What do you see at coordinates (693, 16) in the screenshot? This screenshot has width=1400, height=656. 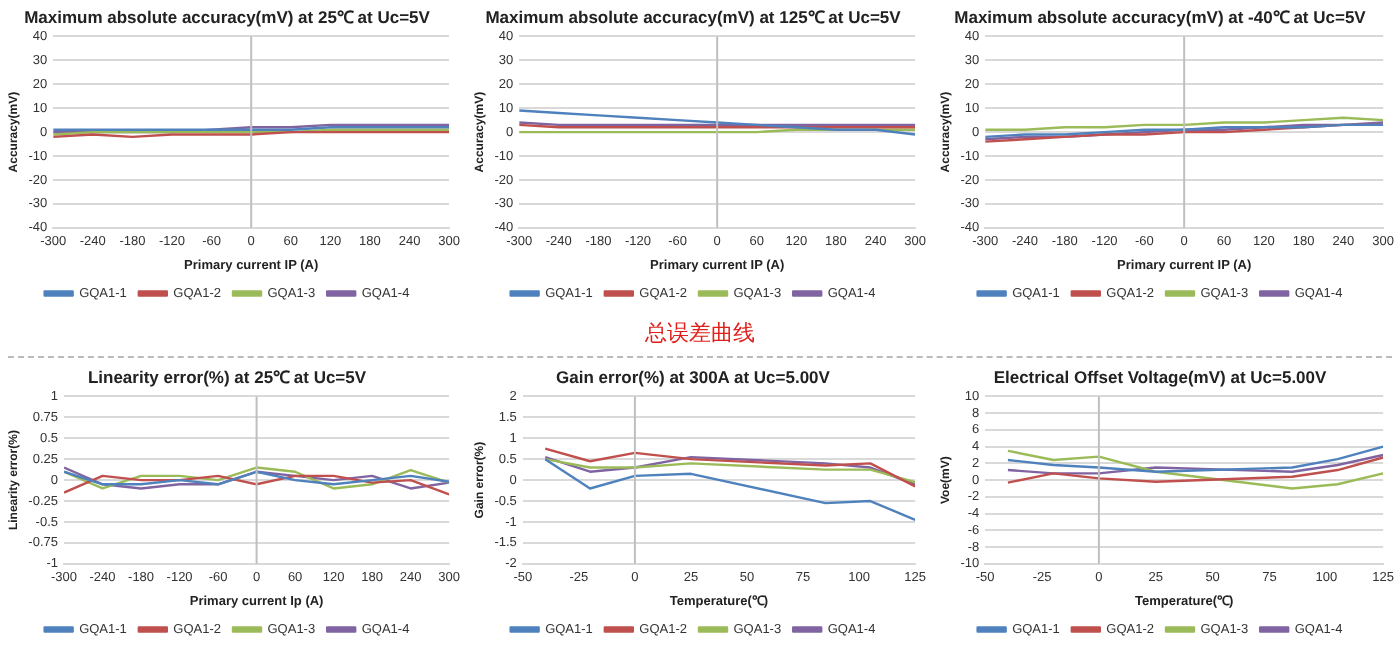 I see `chart-title: Maximum absolute accuracy(mV) at 125℃ at Uc=5V` at bounding box center [693, 16].